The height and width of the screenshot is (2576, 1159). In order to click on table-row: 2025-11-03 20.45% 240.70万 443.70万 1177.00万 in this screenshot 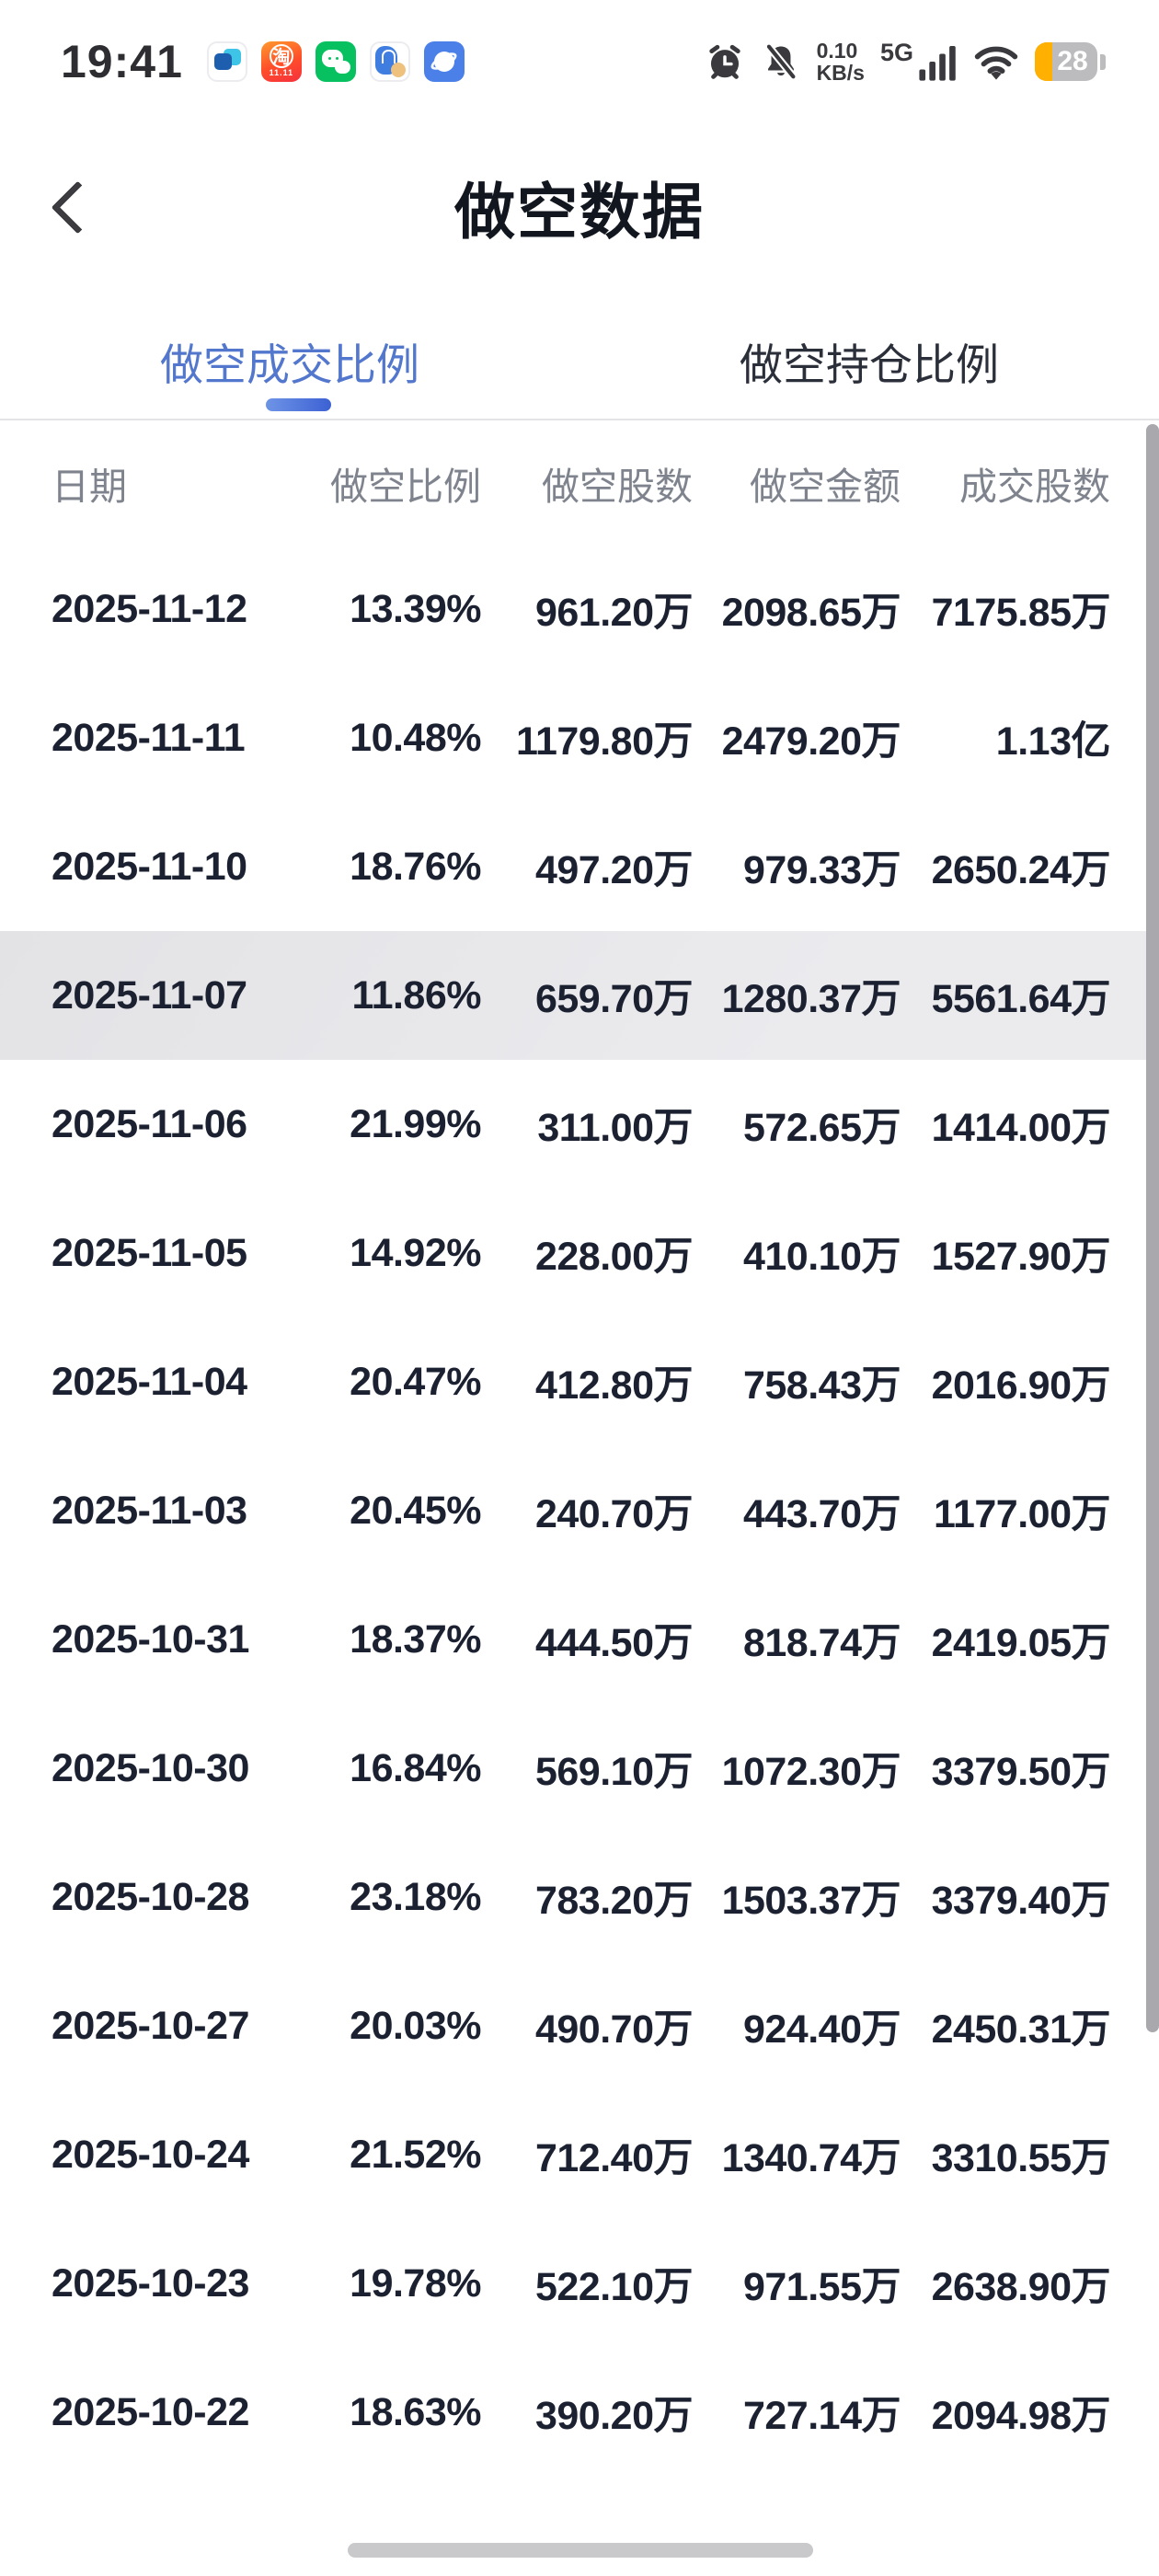, I will do `click(579, 1510)`.